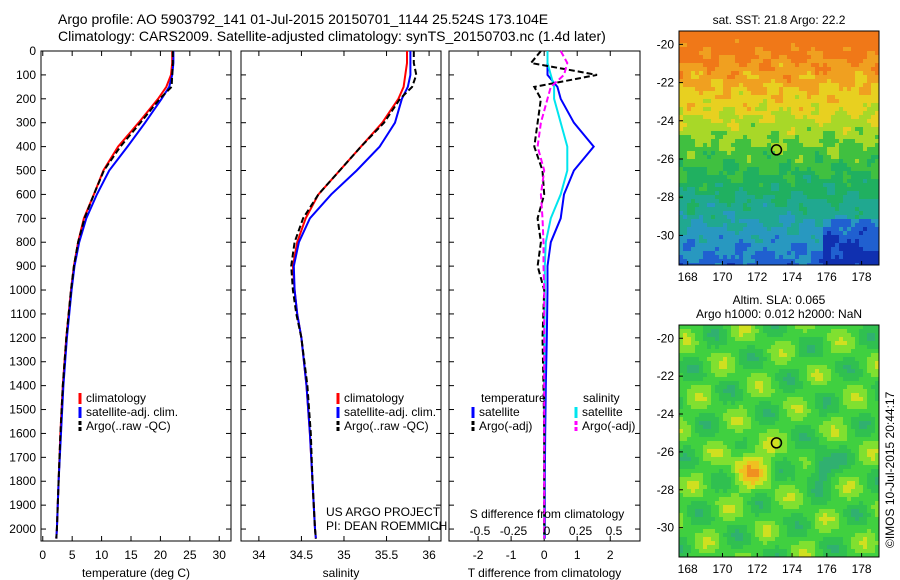  What do you see at coordinates (220, 555) in the screenshot?
I see `x-tick-label: 30` at bounding box center [220, 555].